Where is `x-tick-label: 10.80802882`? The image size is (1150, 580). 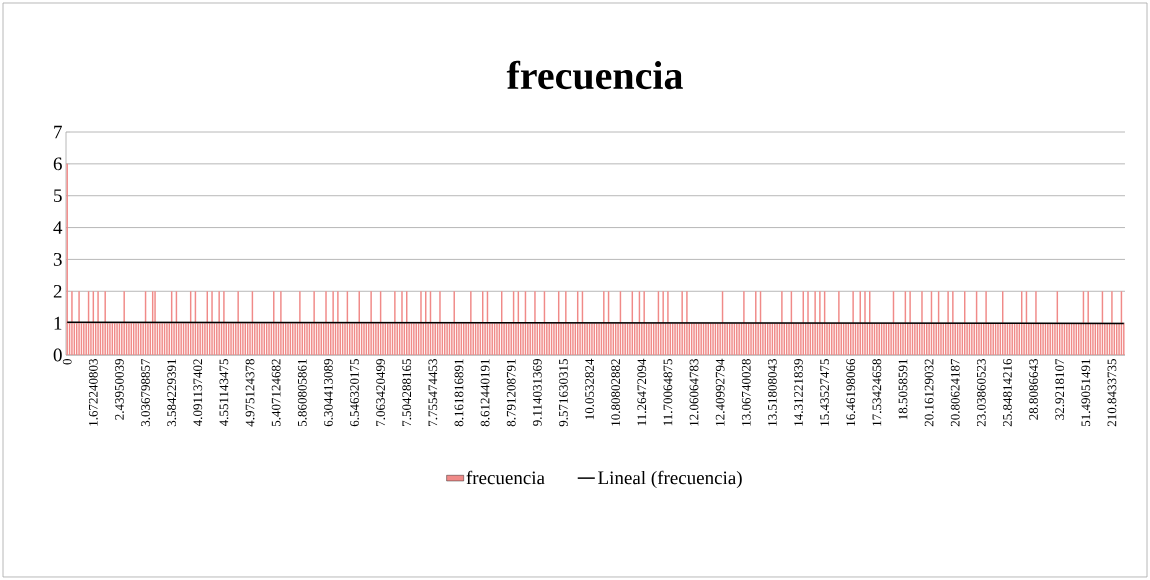 x-tick-label: 10.80802882 is located at coordinates (616, 392).